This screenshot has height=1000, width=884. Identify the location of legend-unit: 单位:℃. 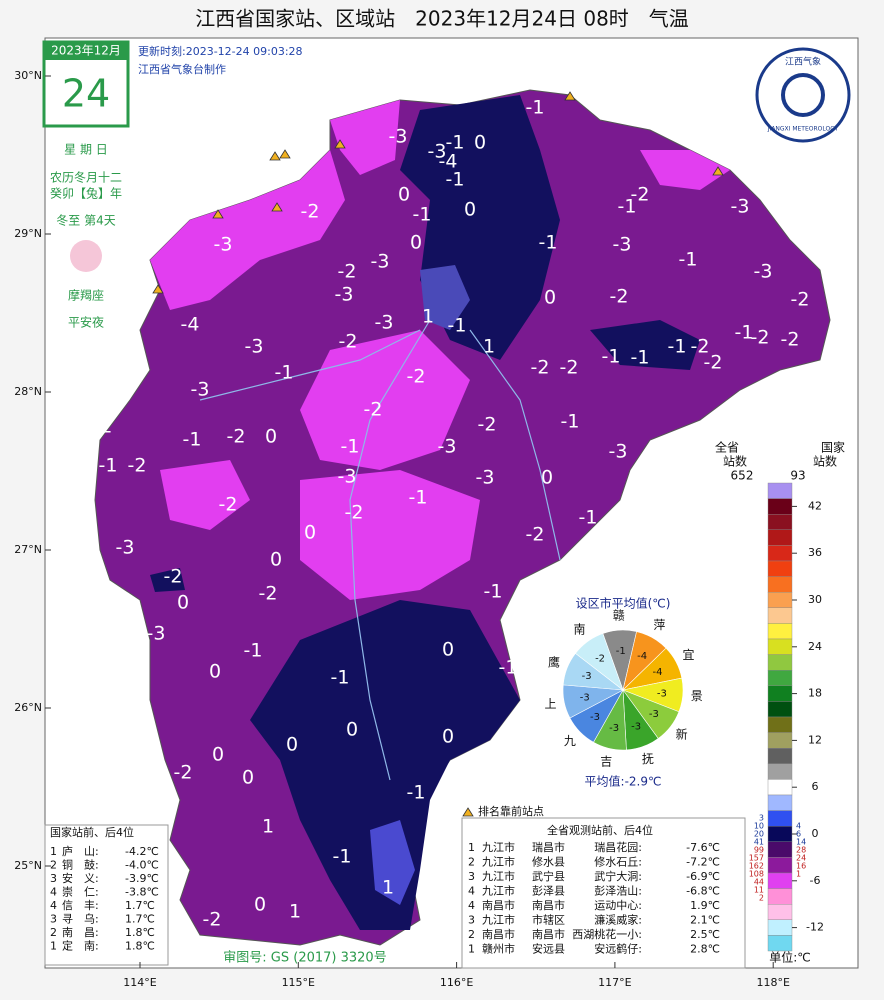
(790, 957).